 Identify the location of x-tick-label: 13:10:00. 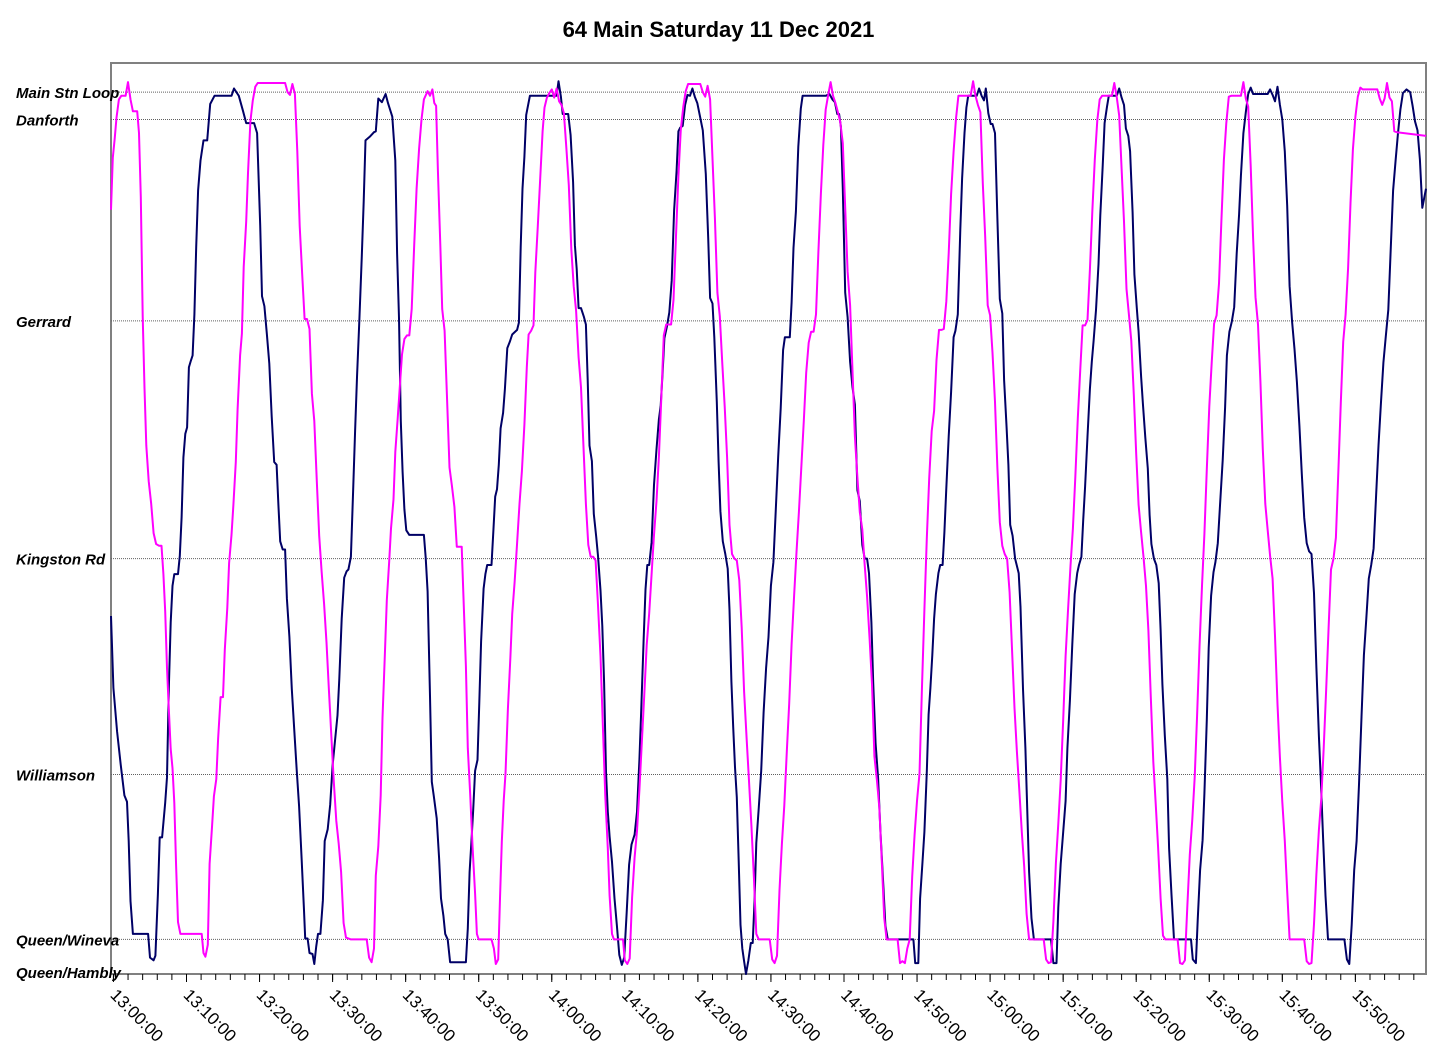
(210, 1015).